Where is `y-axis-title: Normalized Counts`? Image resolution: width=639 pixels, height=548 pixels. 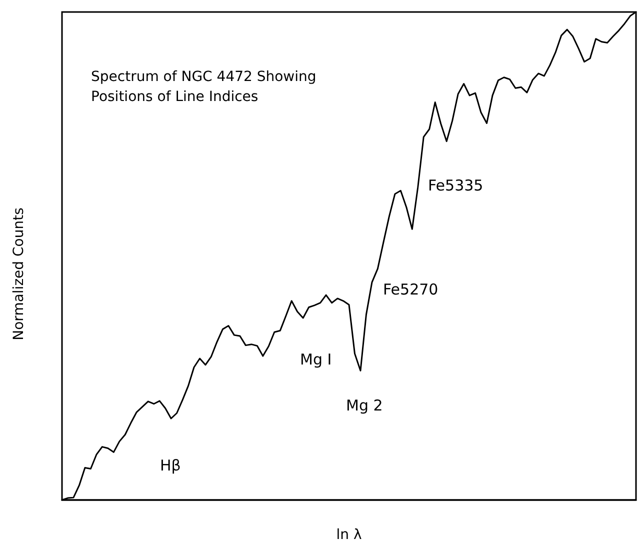
y-axis-title: Normalized Counts is located at coordinates (19, 274).